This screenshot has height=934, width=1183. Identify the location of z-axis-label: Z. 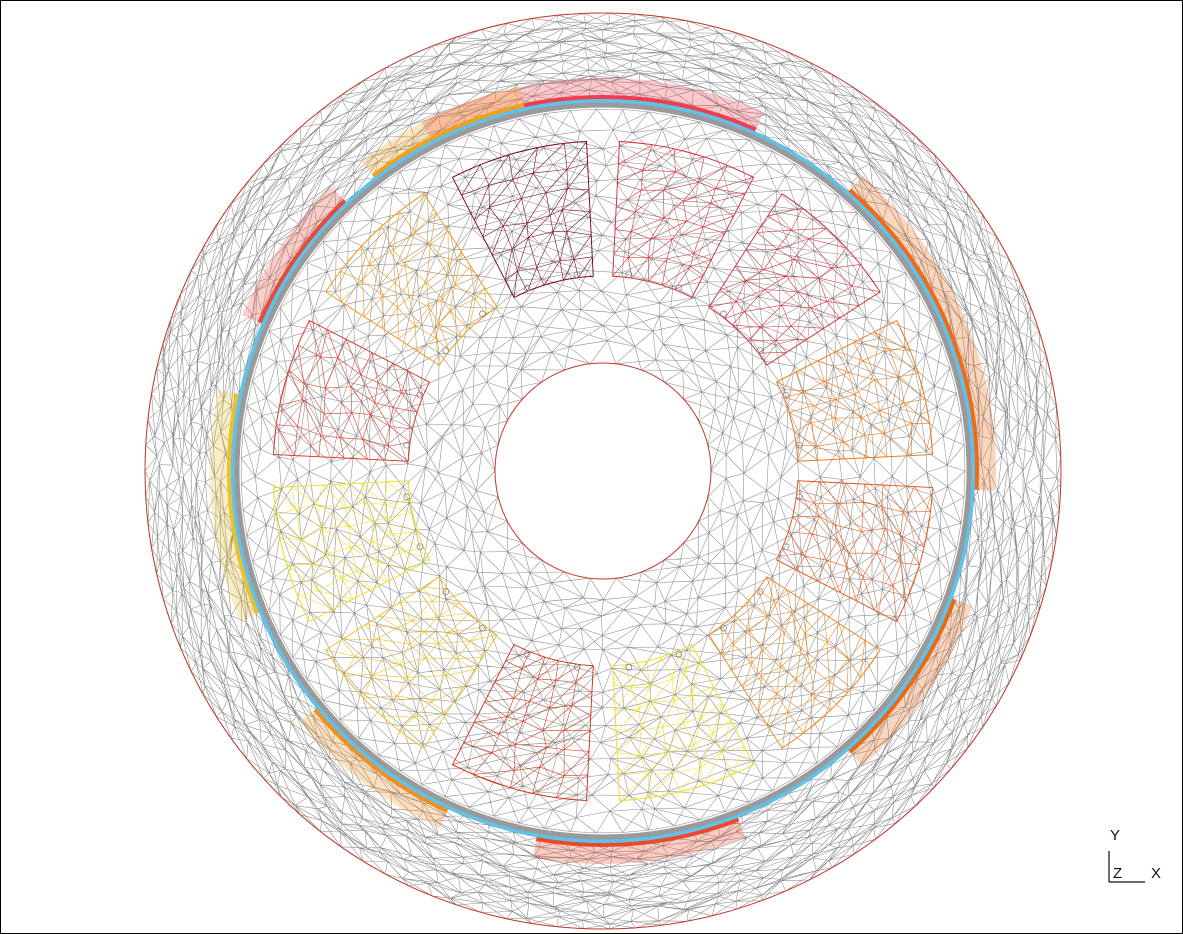
(1118, 873).